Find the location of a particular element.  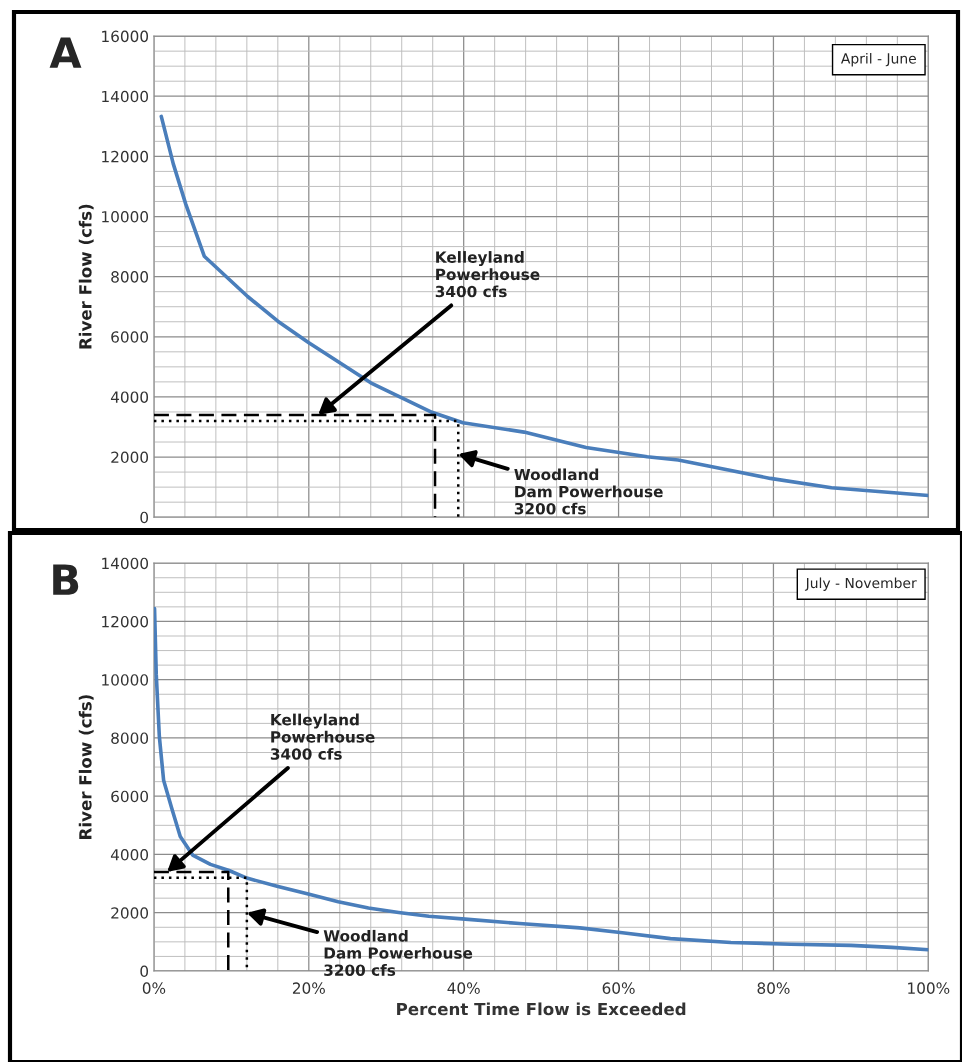

annotation: April - June is located at coordinates (878, 59).